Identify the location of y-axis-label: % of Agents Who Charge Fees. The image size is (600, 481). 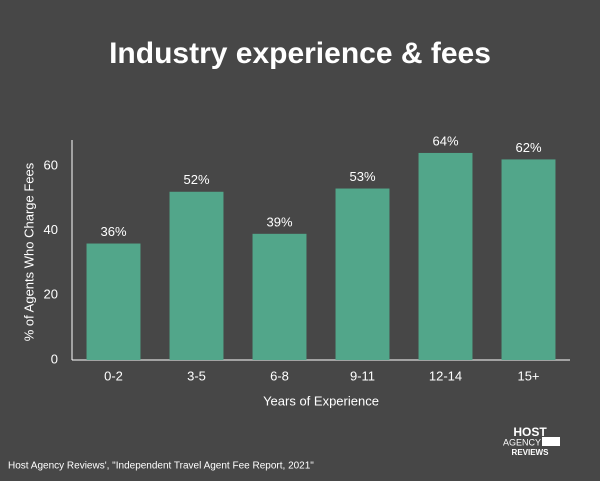
(28, 251).